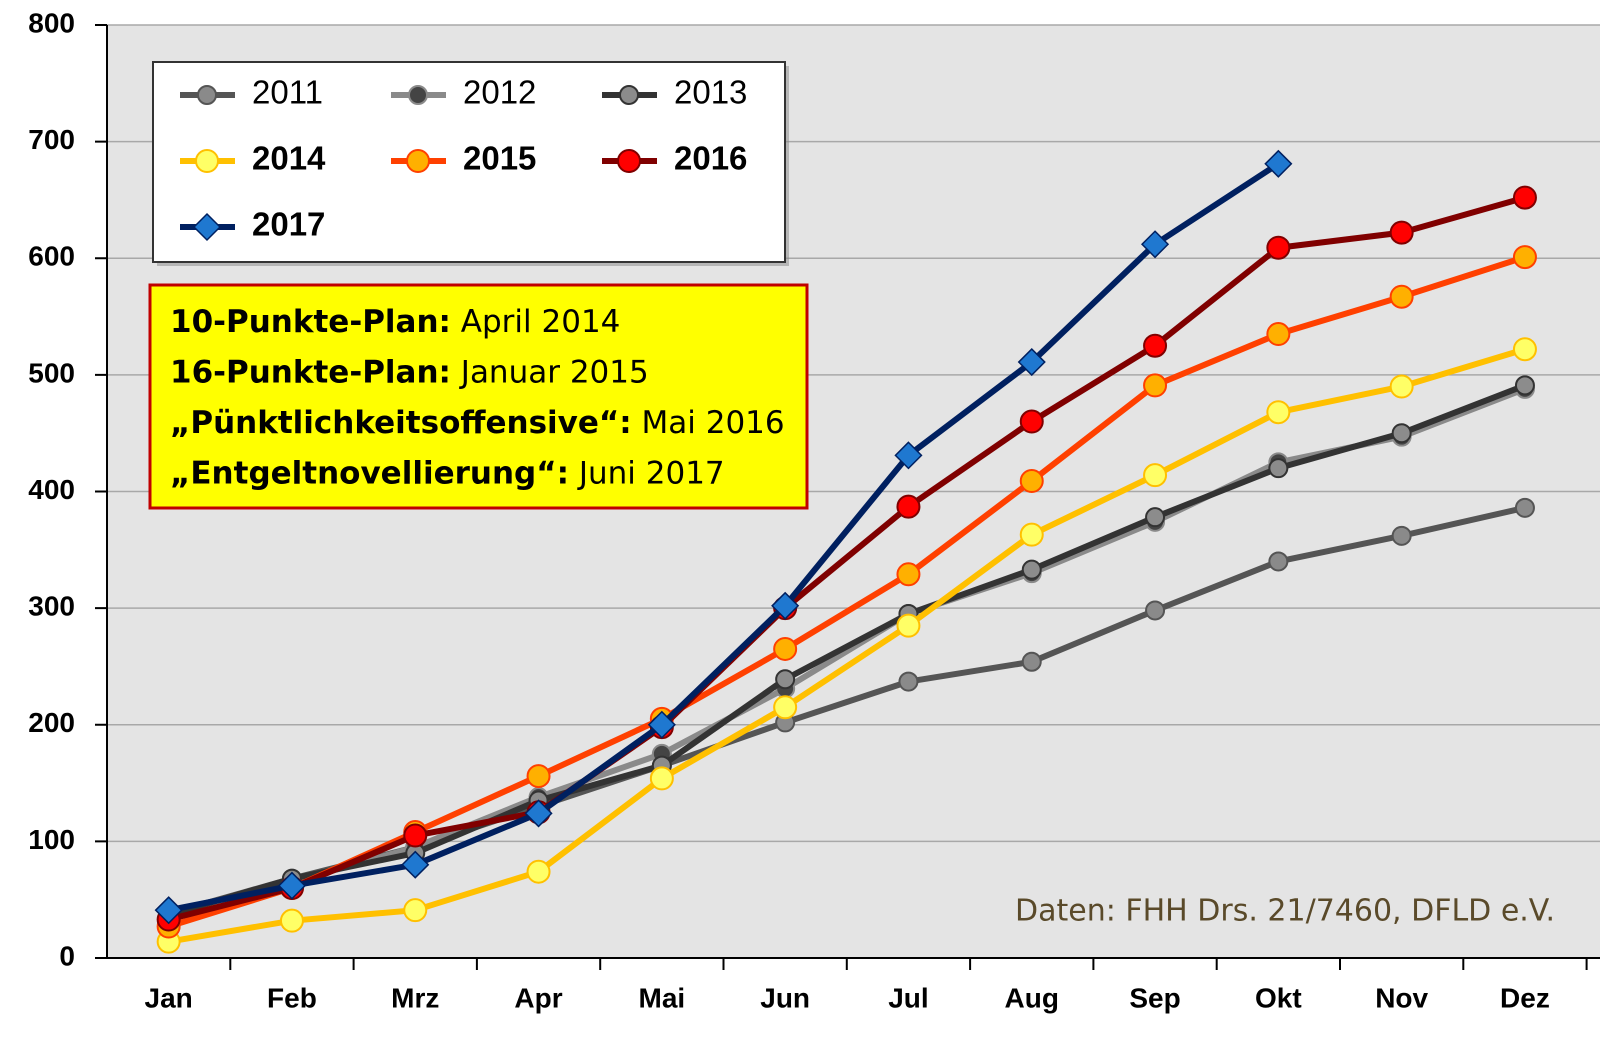 This screenshot has height=1037, width=1600. What do you see at coordinates (51, 489) in the screenshot?
I see `y-tick-label: 400` at bounding box center [51, 489].